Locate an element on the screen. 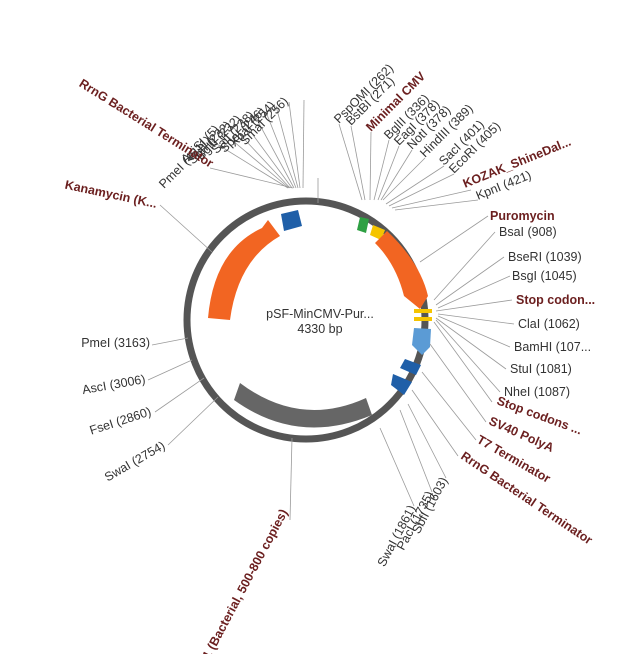 The width and height of the screenshot is (640, 654). plasmid-size: 4330 bp is located at coordinates (319, 329).